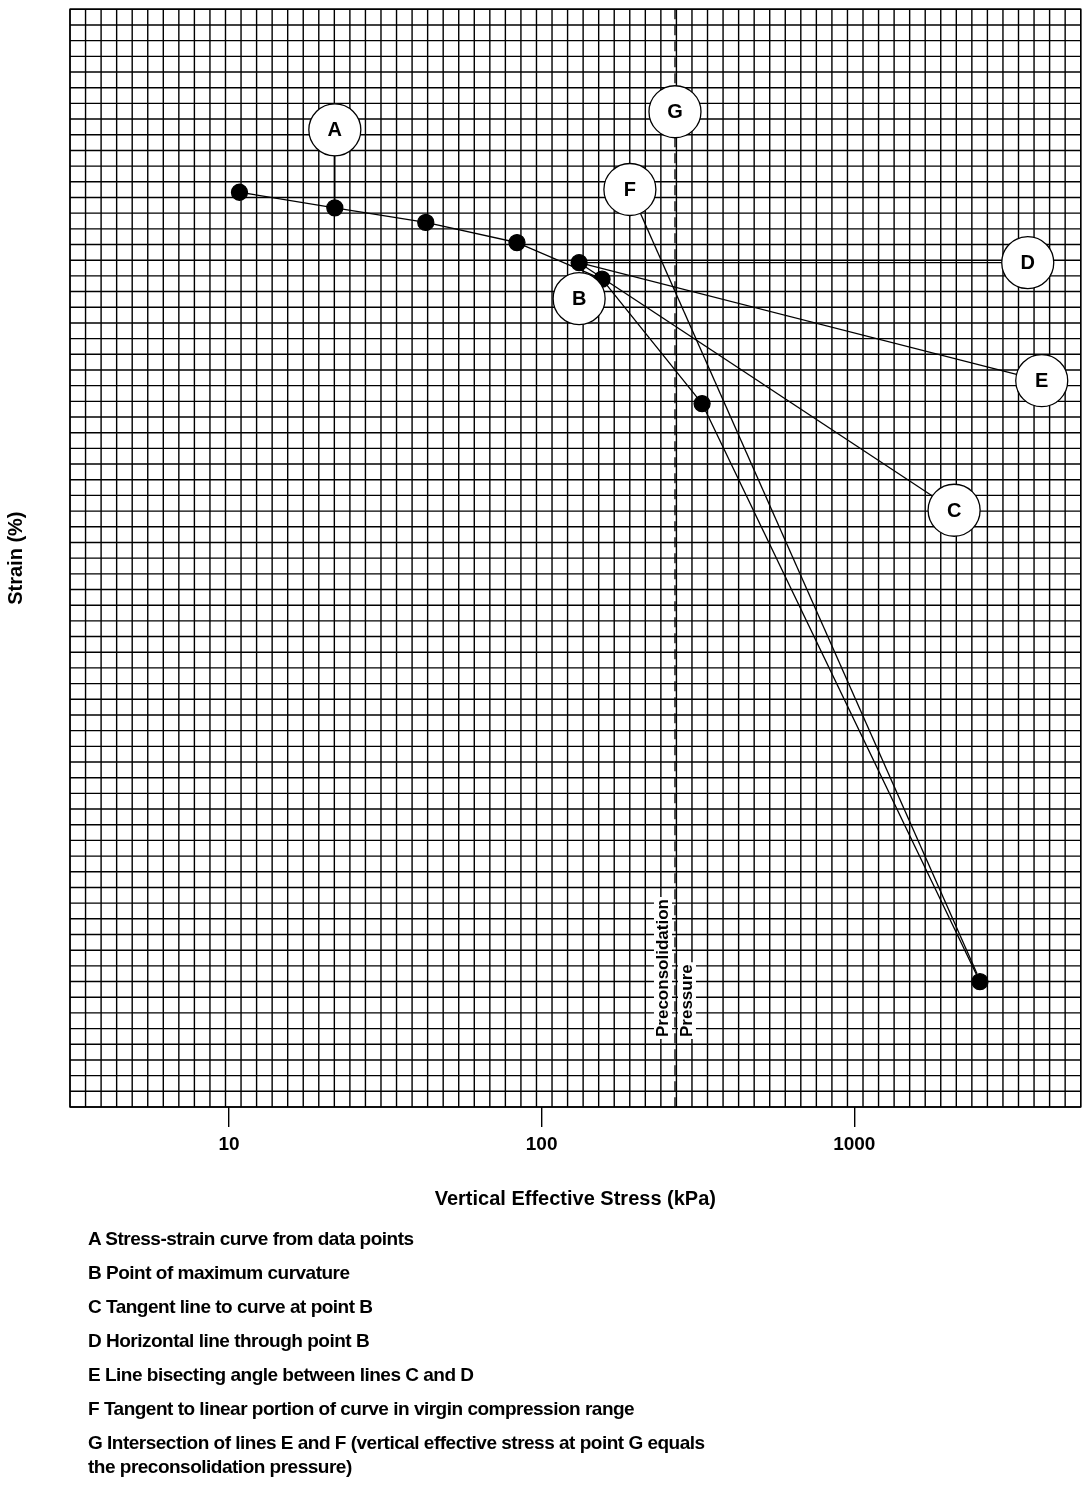 This screenshot has height=1502, width=1090. Describe the element at coordinates (579, 298) in the screenshot. I see `series-label: B` at that location.